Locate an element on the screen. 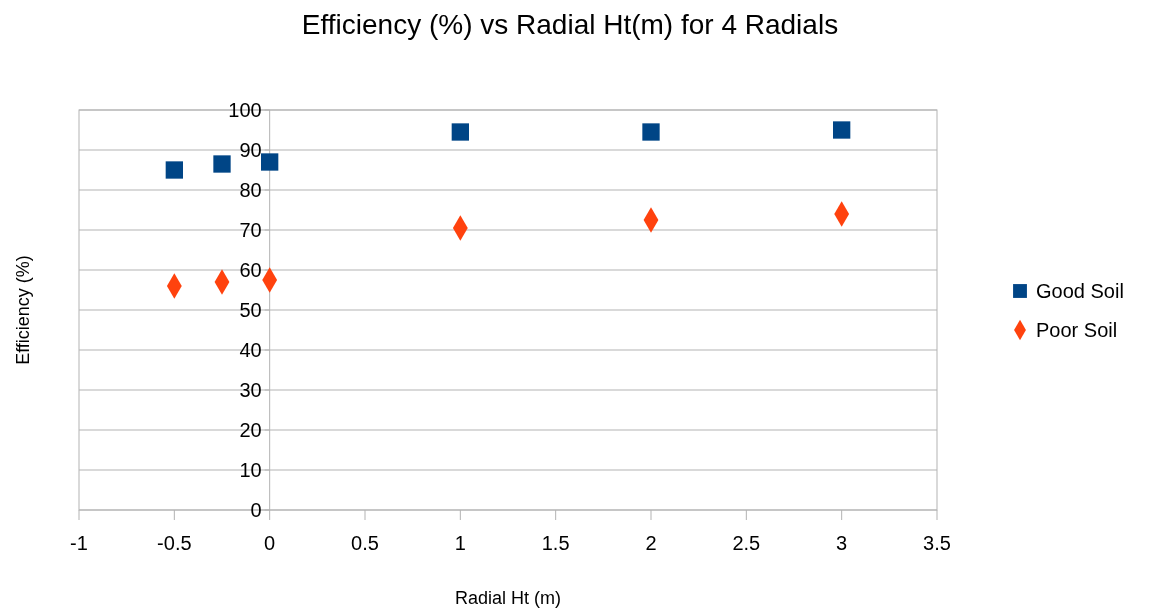 This screenshot has width=1156, height=611. legend-label: Good Soil is located at coordinates (1080, 291).